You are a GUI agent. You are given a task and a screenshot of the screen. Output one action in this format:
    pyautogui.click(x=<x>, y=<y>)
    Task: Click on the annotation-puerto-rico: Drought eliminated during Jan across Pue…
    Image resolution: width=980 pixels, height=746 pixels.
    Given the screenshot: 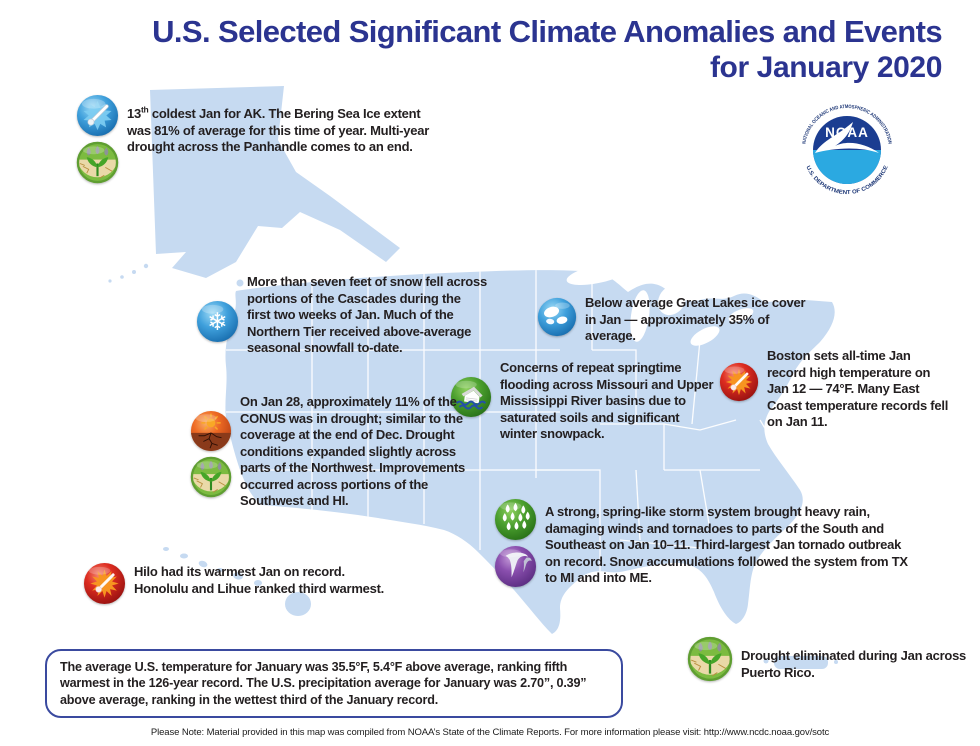 What is the action you would take?
    pyautogui.click(x=828, y=659)
    